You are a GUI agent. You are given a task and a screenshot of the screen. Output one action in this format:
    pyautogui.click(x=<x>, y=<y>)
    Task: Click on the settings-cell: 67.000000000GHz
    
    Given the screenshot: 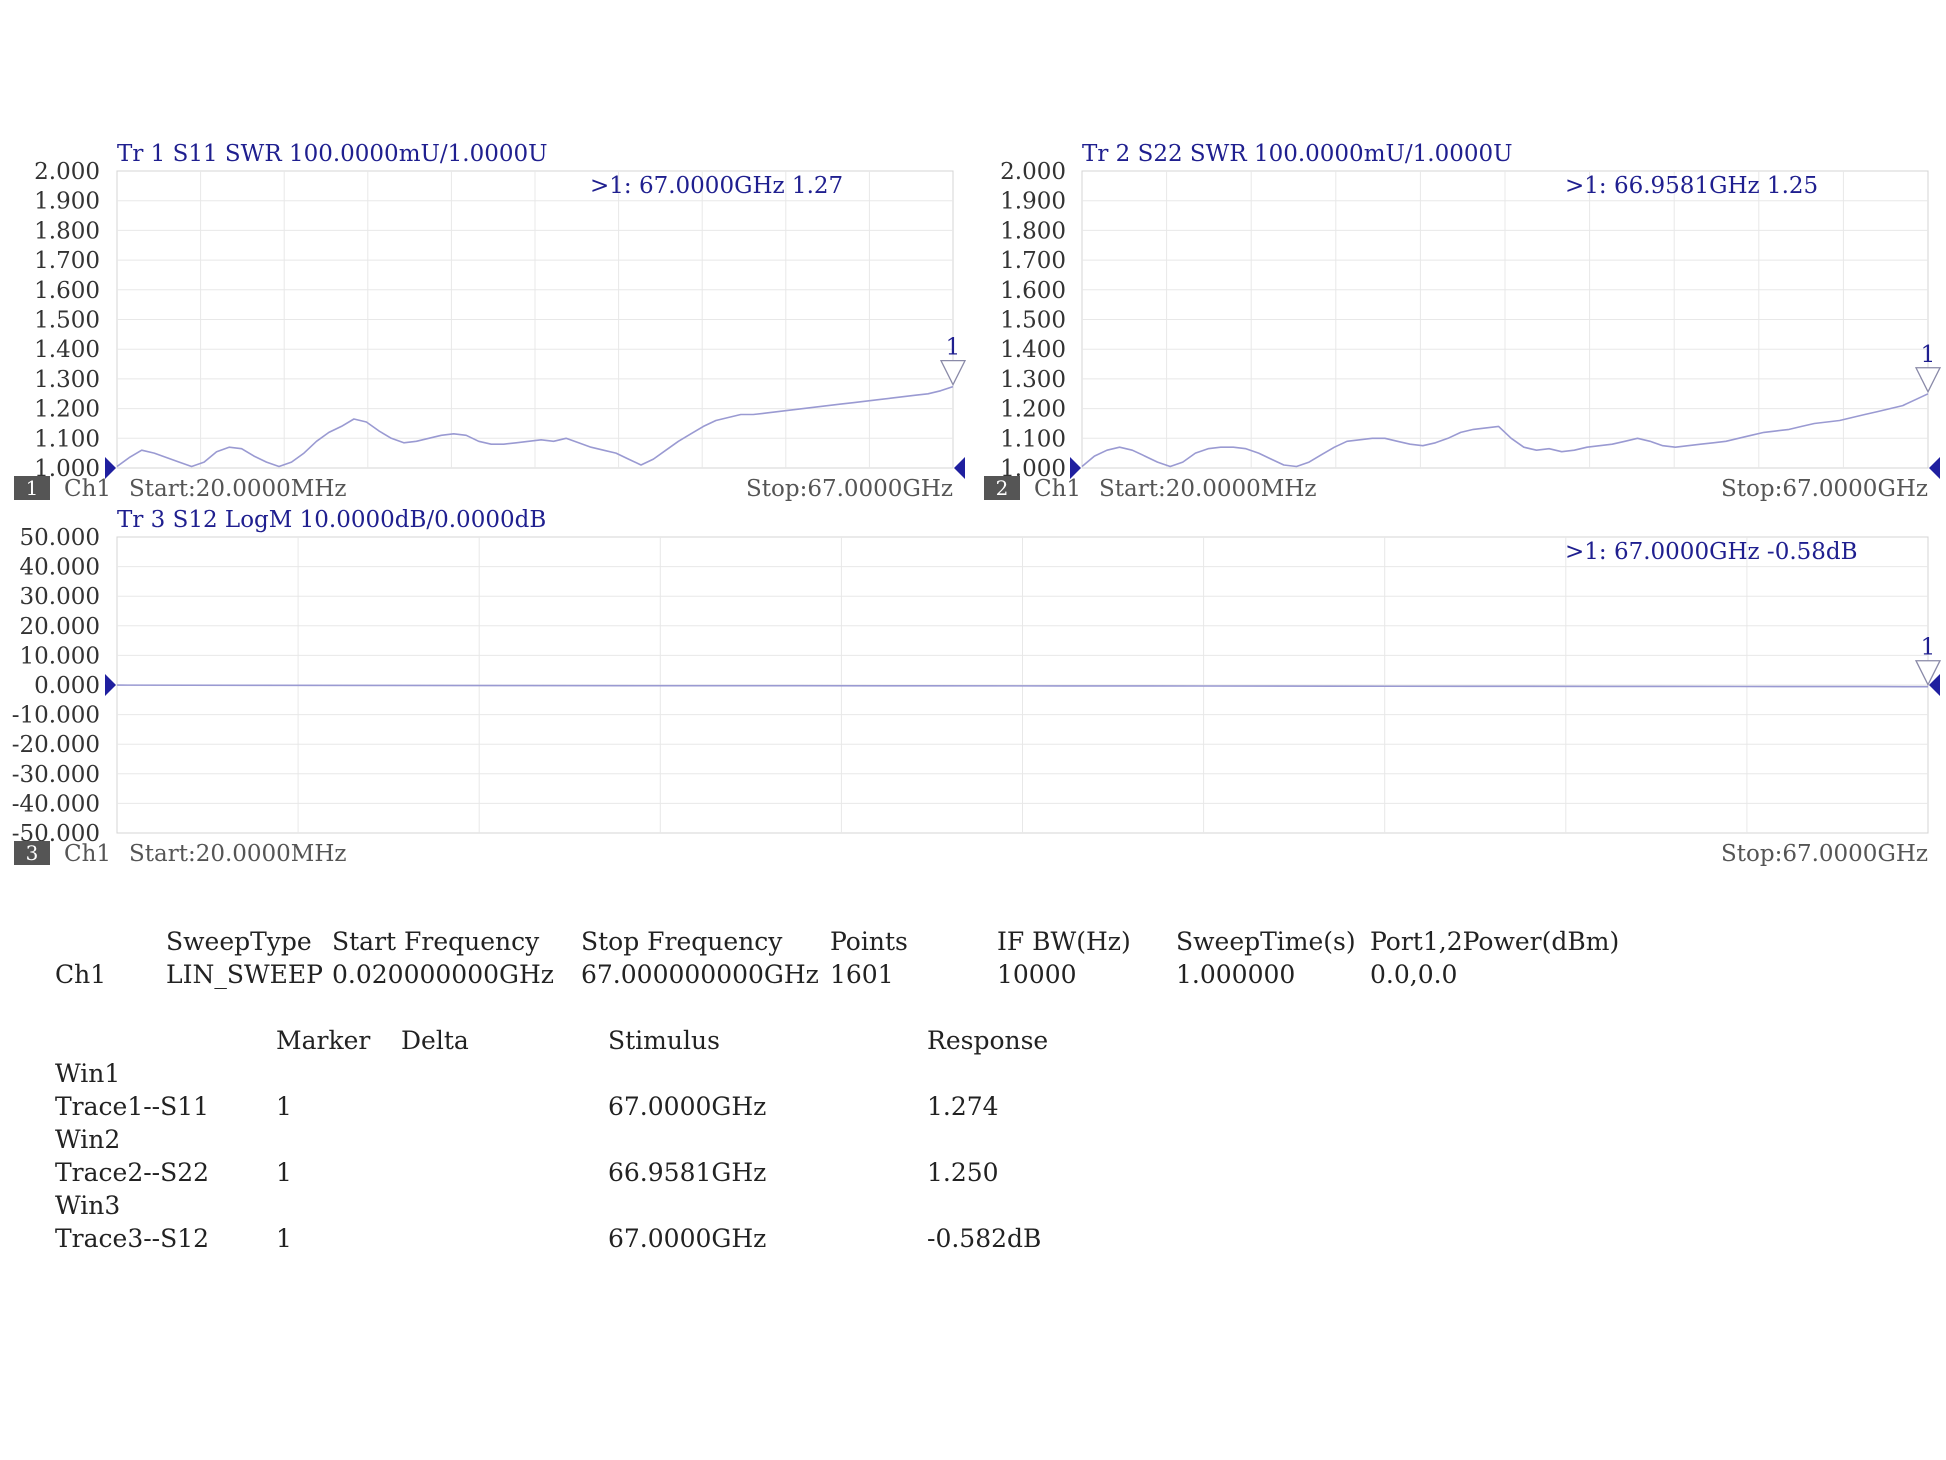 What is the action you would take?
    pyautogui.click(x=700, y=974)
    